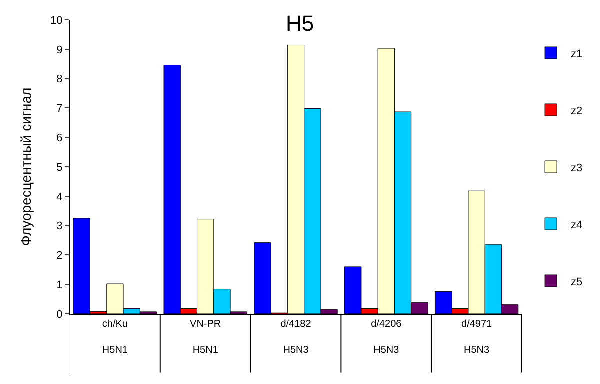 This screenshot has width=600, height=384. What do you see at coordinates (26, 167) in the screenshot?
I see `y-axis-title: Флуоресцентный сигнал` at bounding box center [26, 167].